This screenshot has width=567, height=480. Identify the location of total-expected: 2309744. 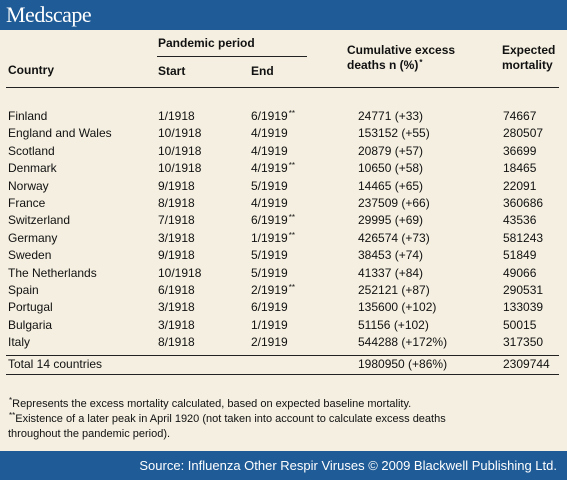
(526, 364).